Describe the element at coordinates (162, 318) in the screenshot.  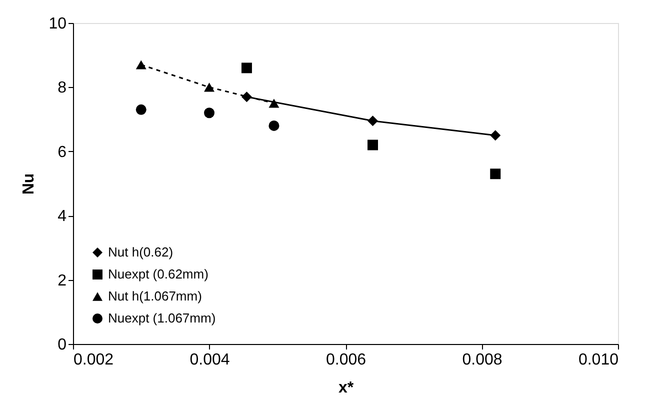
I see `legend-label: Nuexpt (1.067mm)` at that location.